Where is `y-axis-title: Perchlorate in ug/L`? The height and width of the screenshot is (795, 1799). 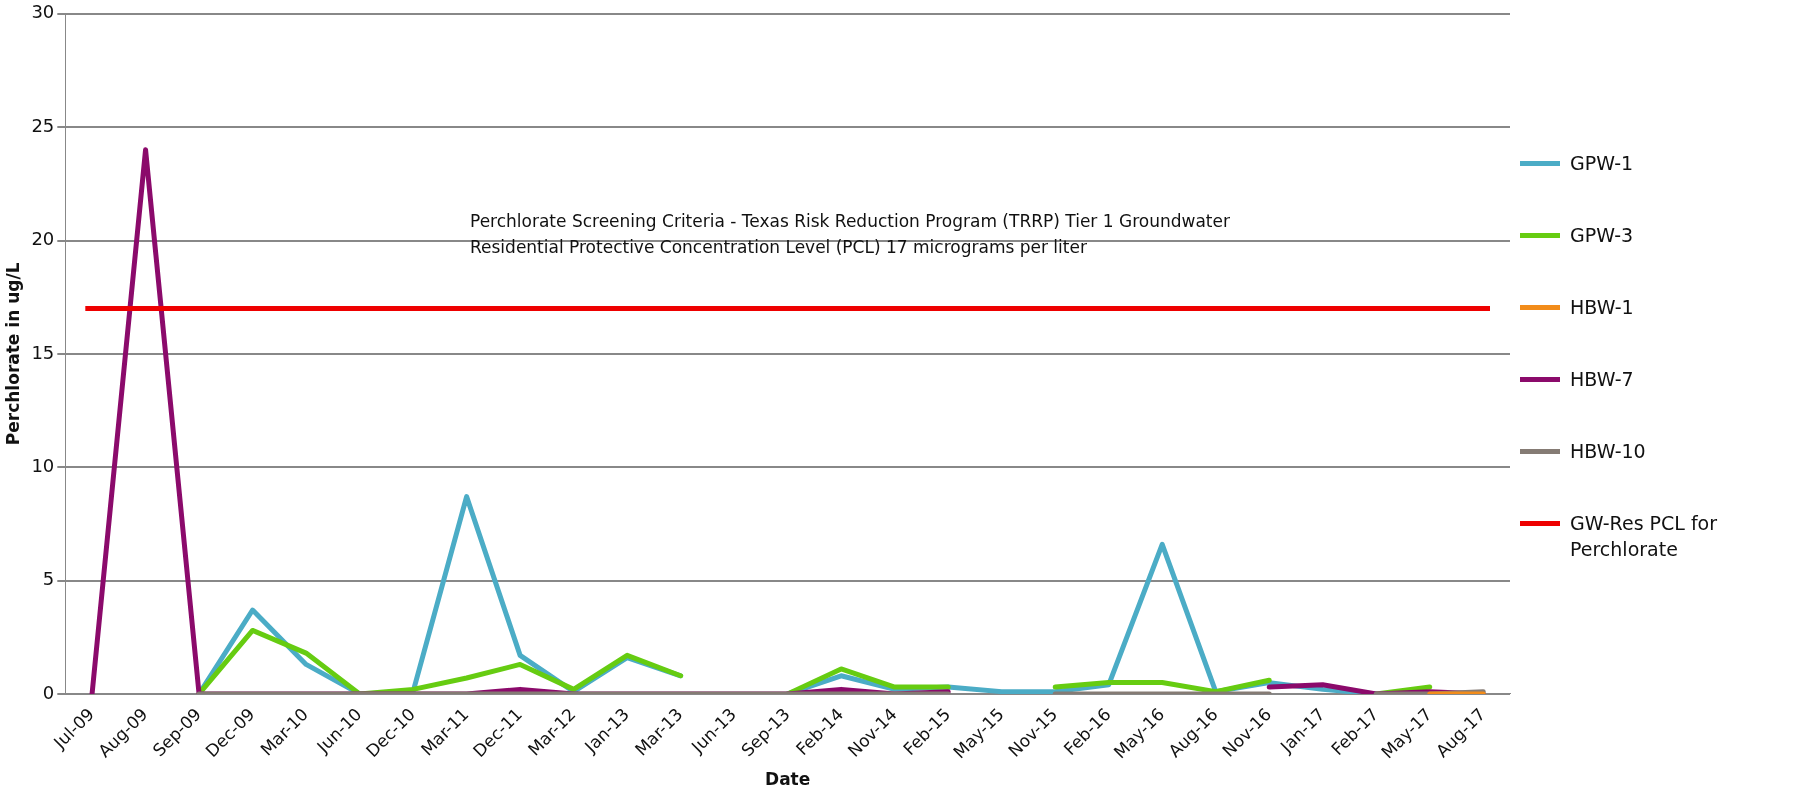
y-axis-title: Perchlorate in ug/L is located at coordinates (12, 354).